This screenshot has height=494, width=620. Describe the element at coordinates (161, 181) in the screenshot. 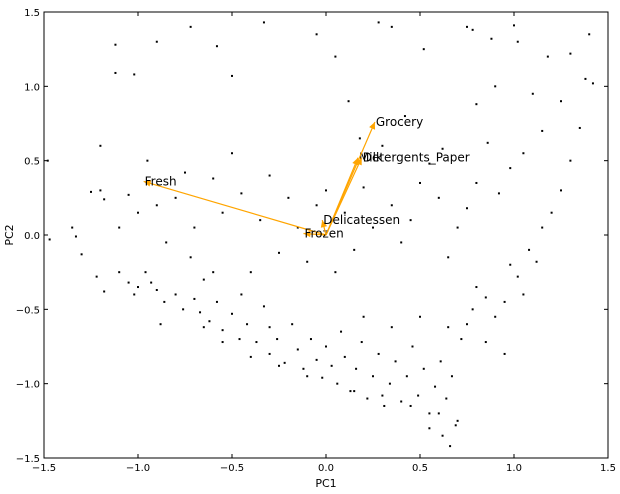

I see `vector-label: Fresh` at that location.